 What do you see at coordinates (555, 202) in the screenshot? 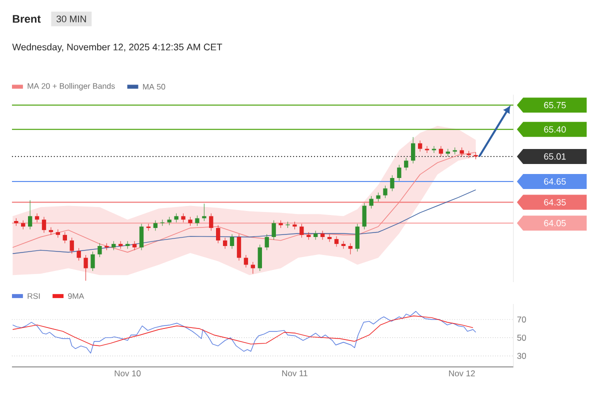
I see `y-tick-label: 64.35` at bounding box center [555, 202].